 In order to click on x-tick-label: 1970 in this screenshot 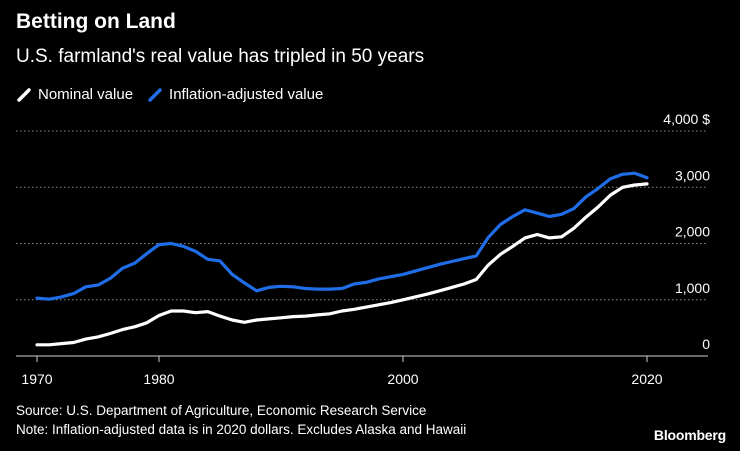, I will do `click(36, 379)`.